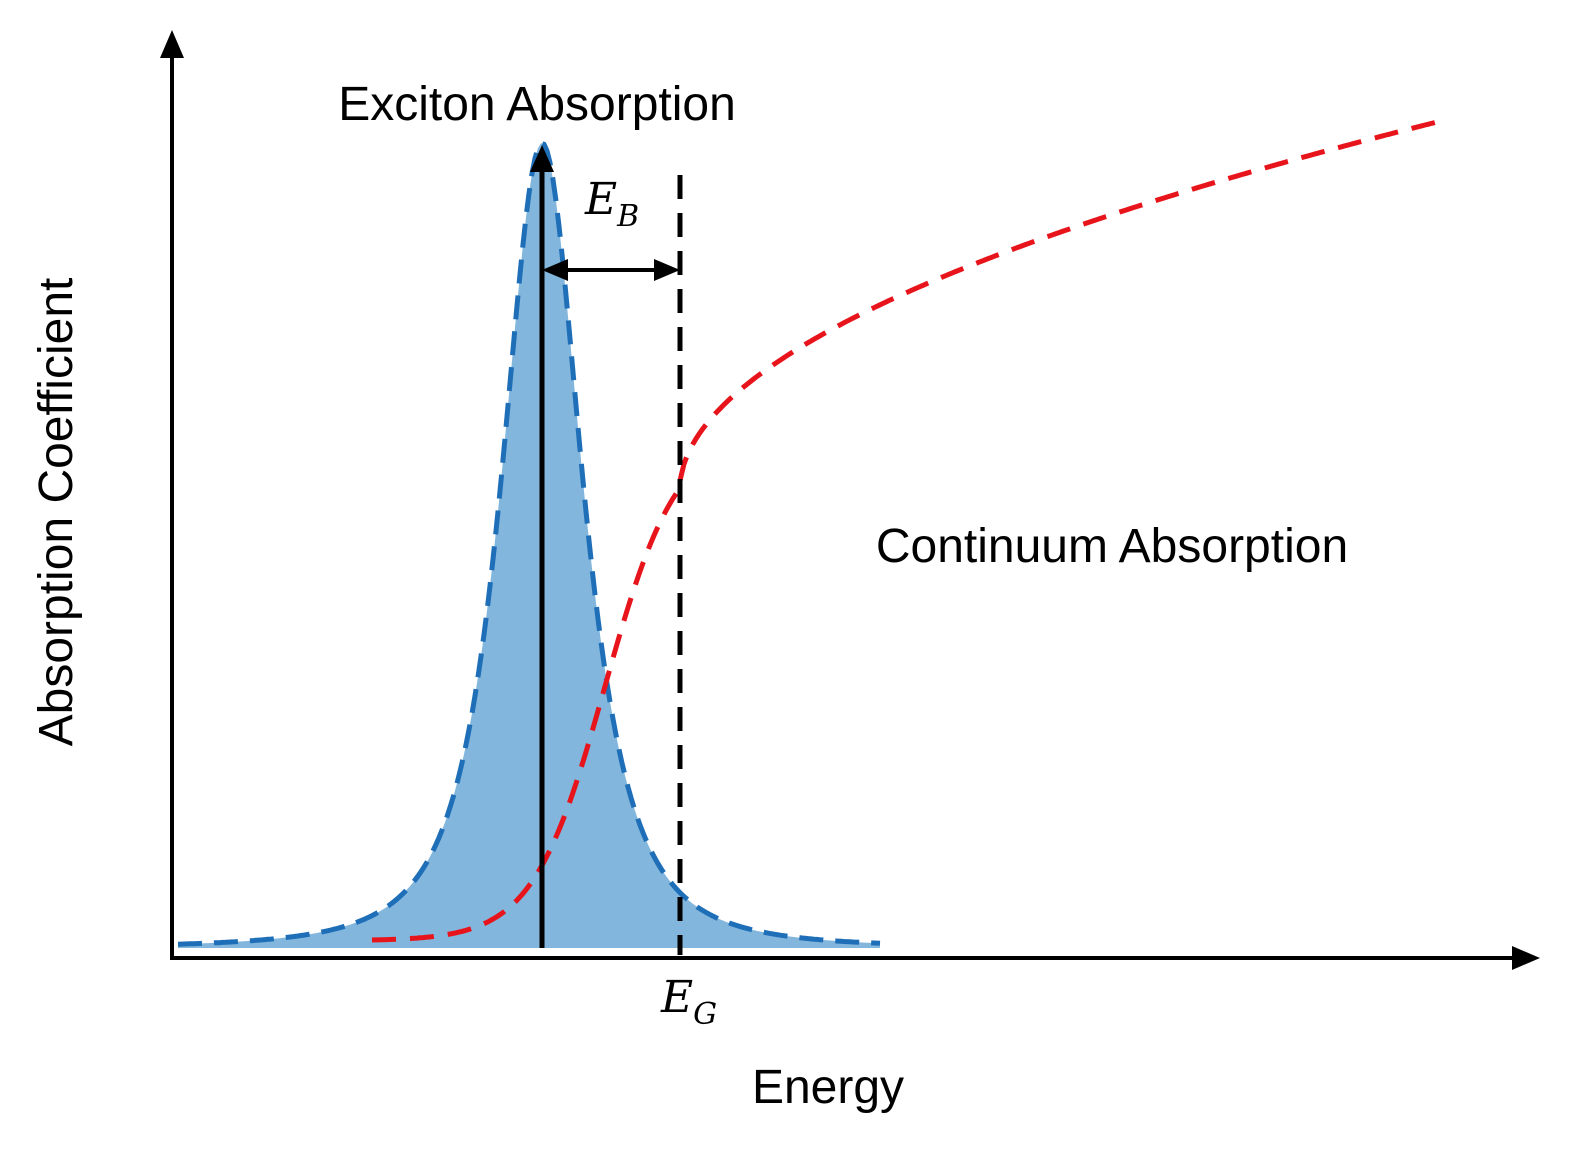 The height and width of the screenshot is (1164, 1581). Describe the element at coordinates (56, 512) in the screenshot. I see `y-axis-label: Absorption Coefficient` at that location.